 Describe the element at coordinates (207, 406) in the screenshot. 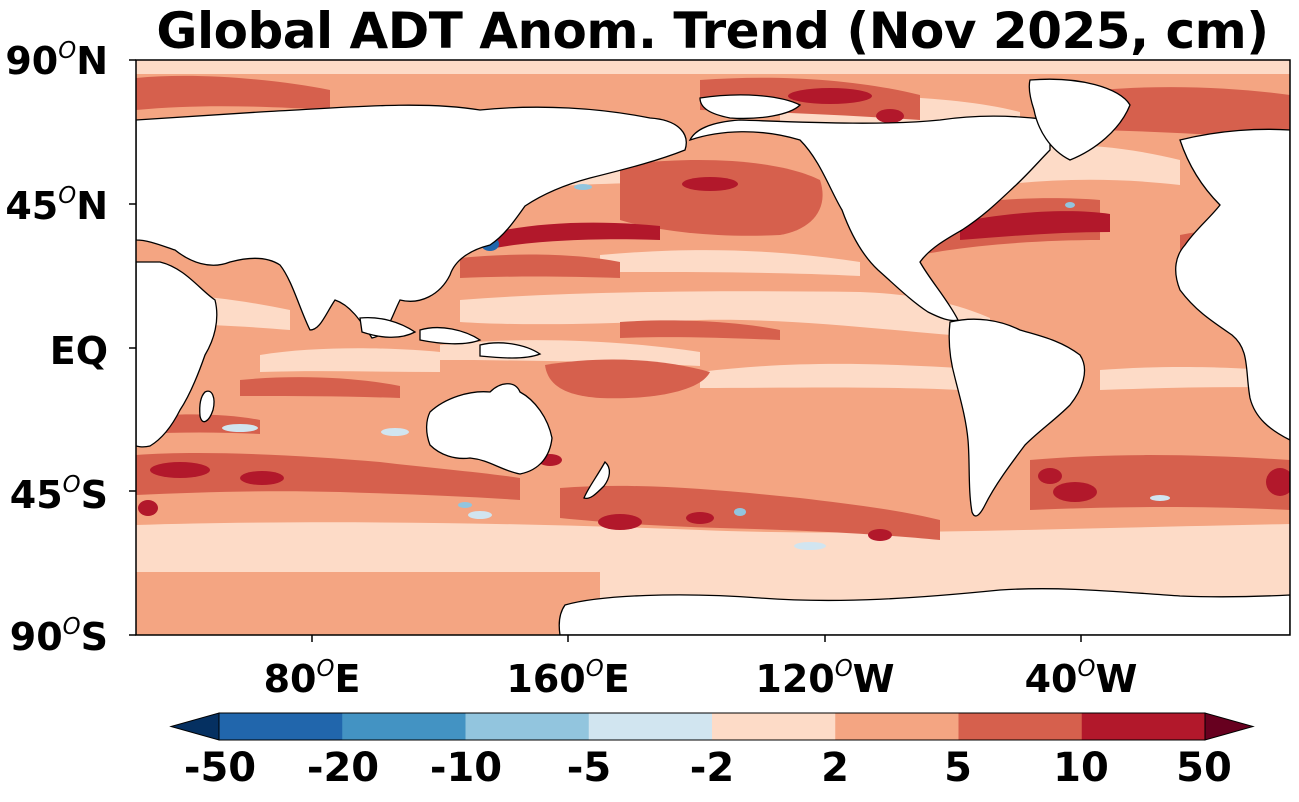

I see `madagascar-landmass` at that location.